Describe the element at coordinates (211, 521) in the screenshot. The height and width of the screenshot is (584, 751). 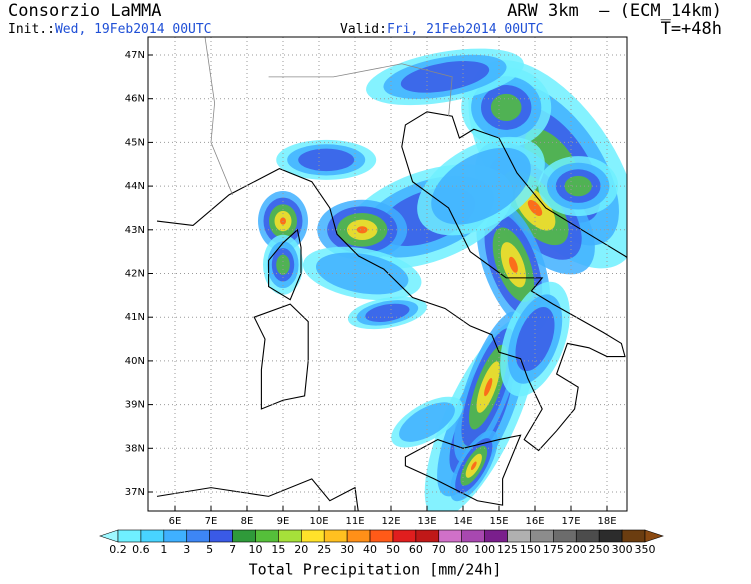
I see `lon-label: 7E` at that location.